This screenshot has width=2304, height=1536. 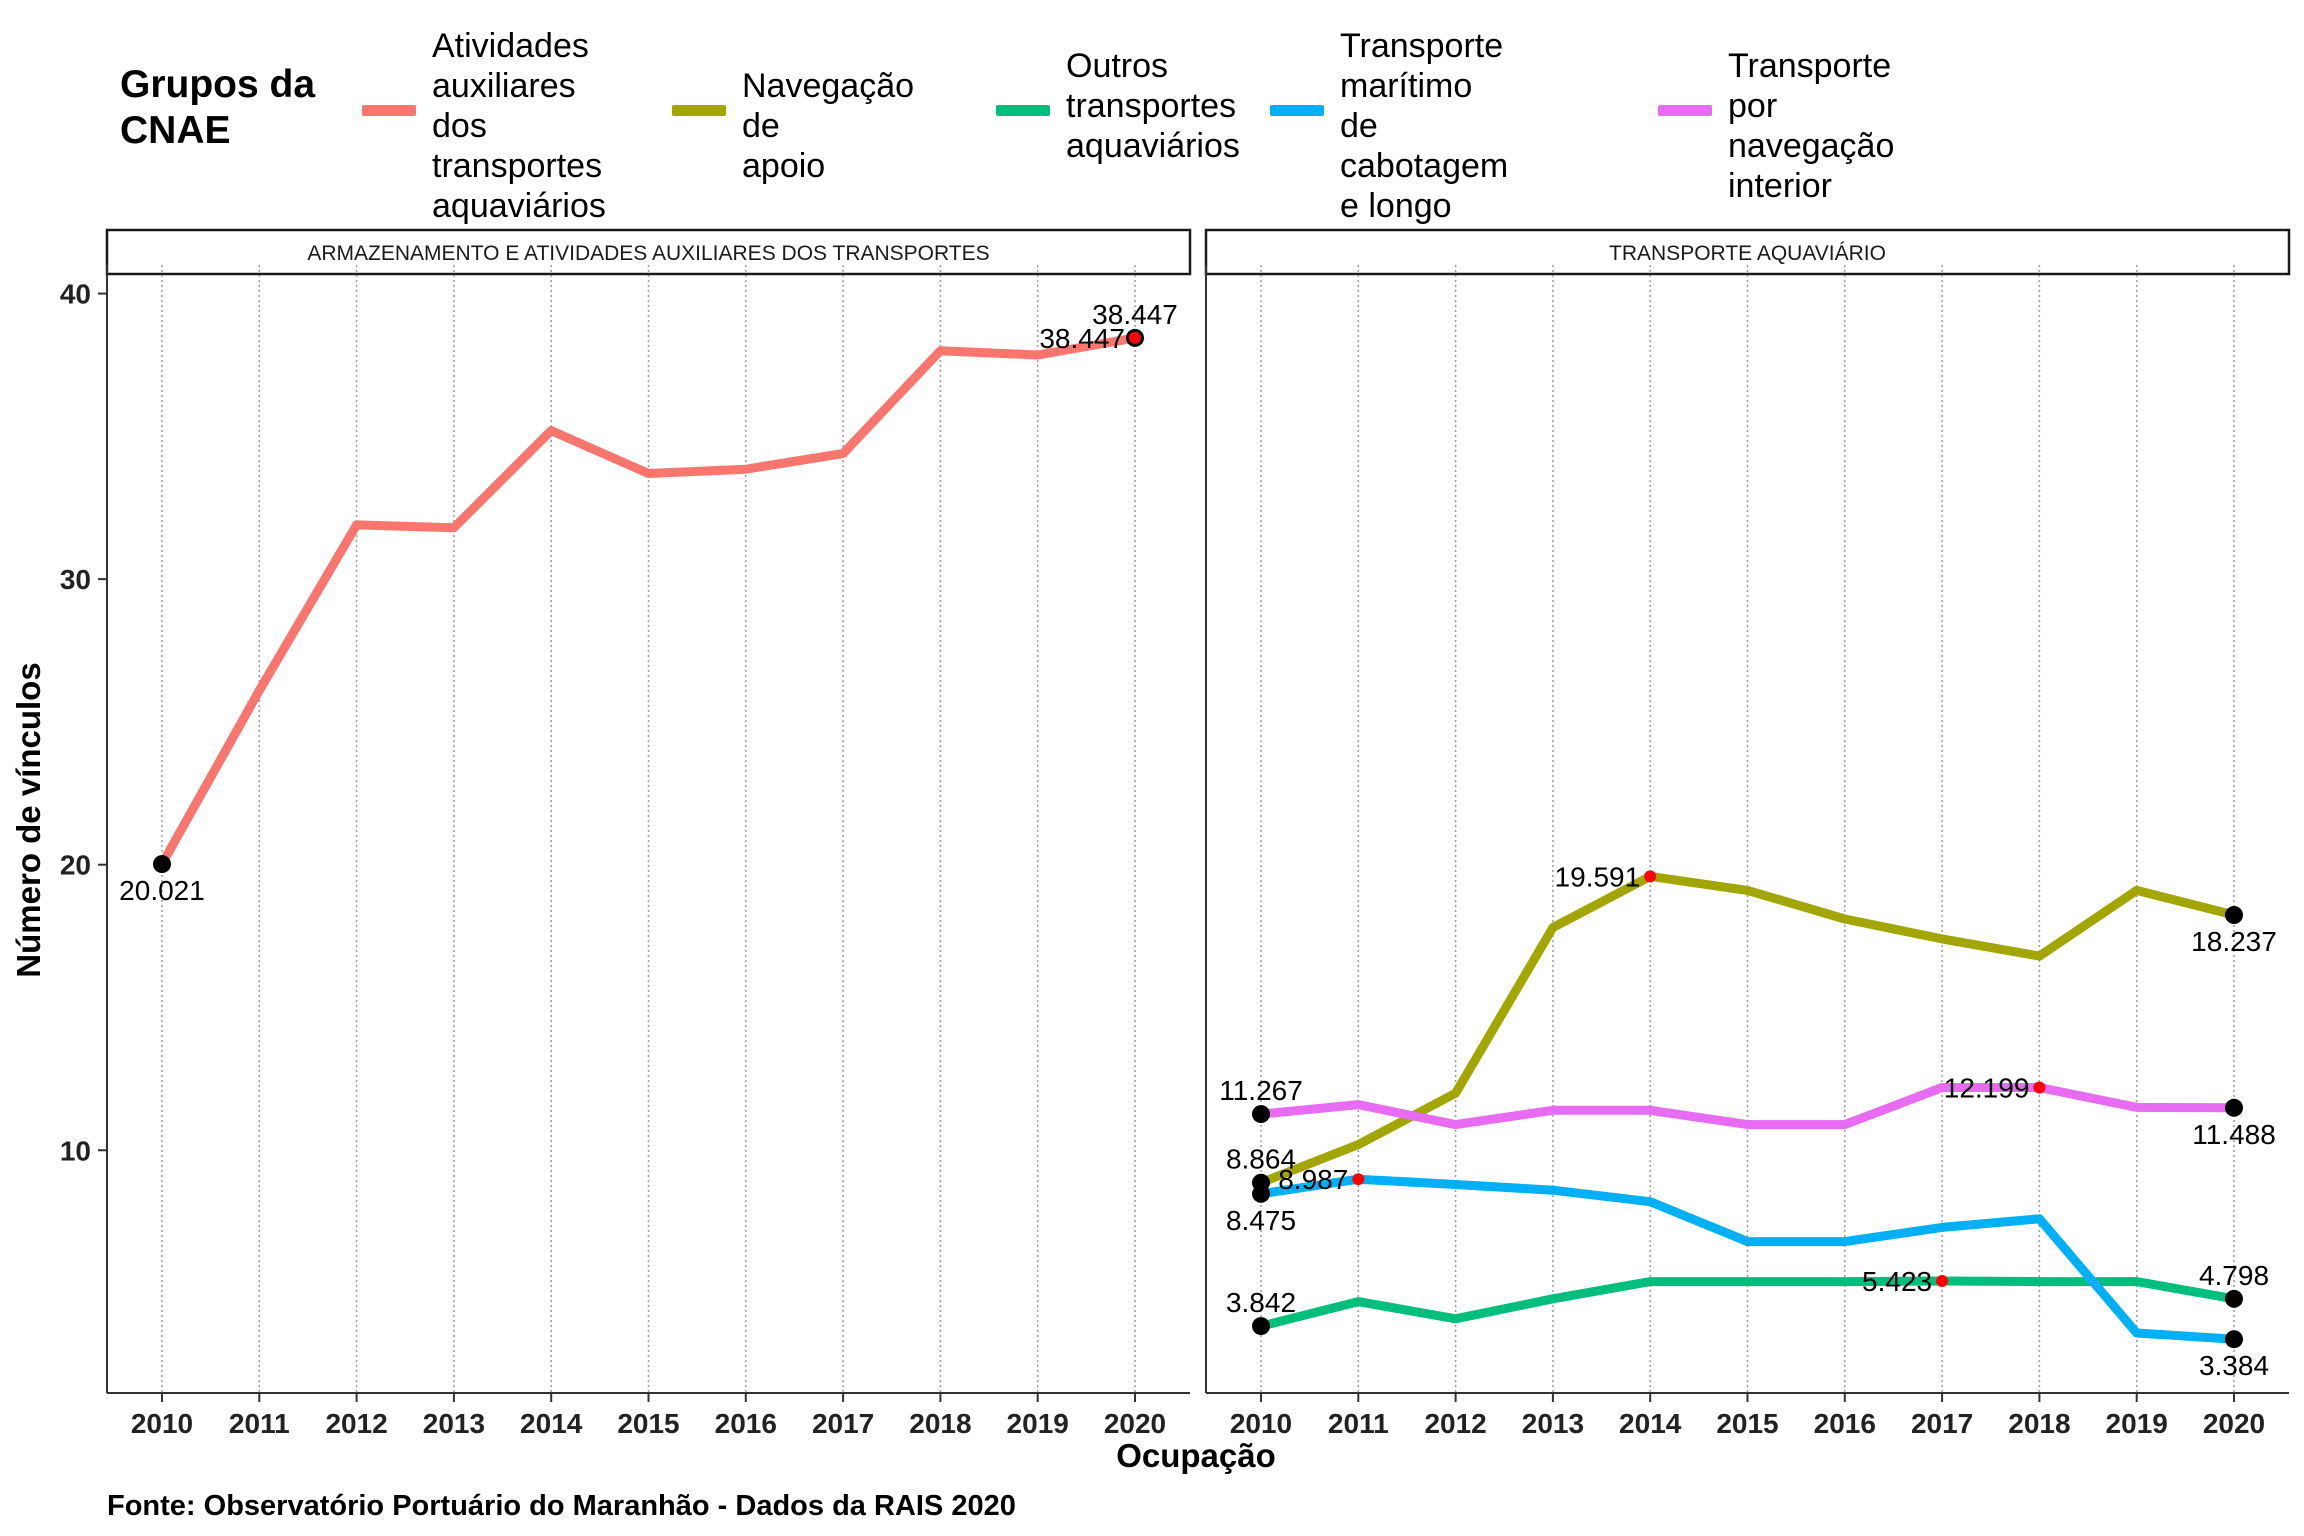 What do you see at coordinates (1810, 86) in the screenshot?
I see `legend-label-line: Transporte por` at bounding box center [1810, 86].